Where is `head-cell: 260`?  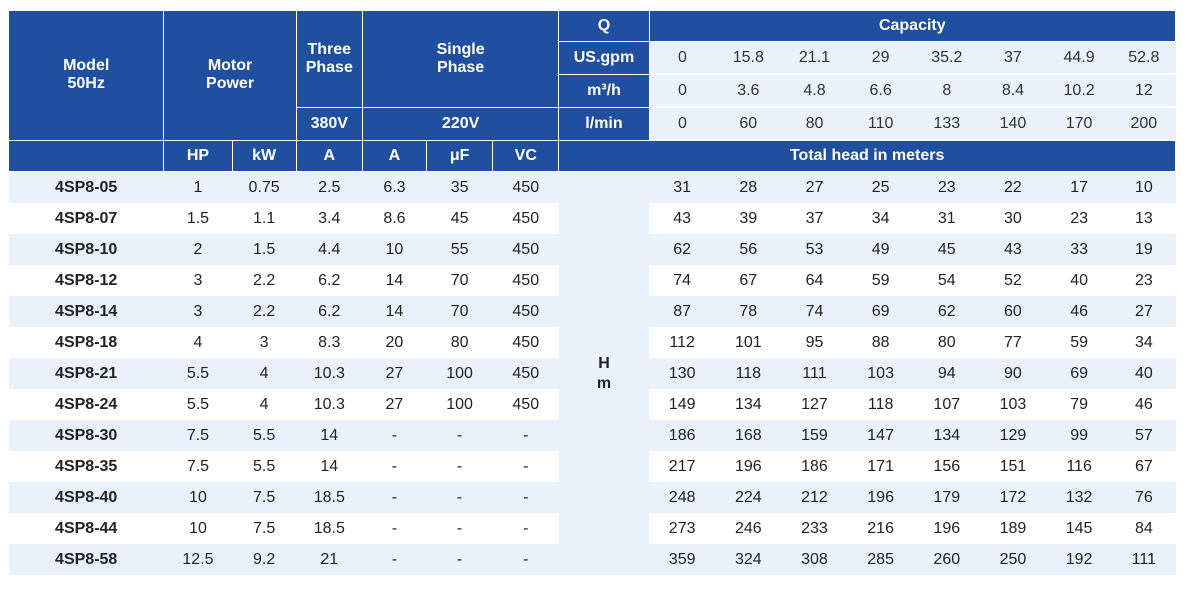
head-cell: 260 is located at coordinates (946, 559).